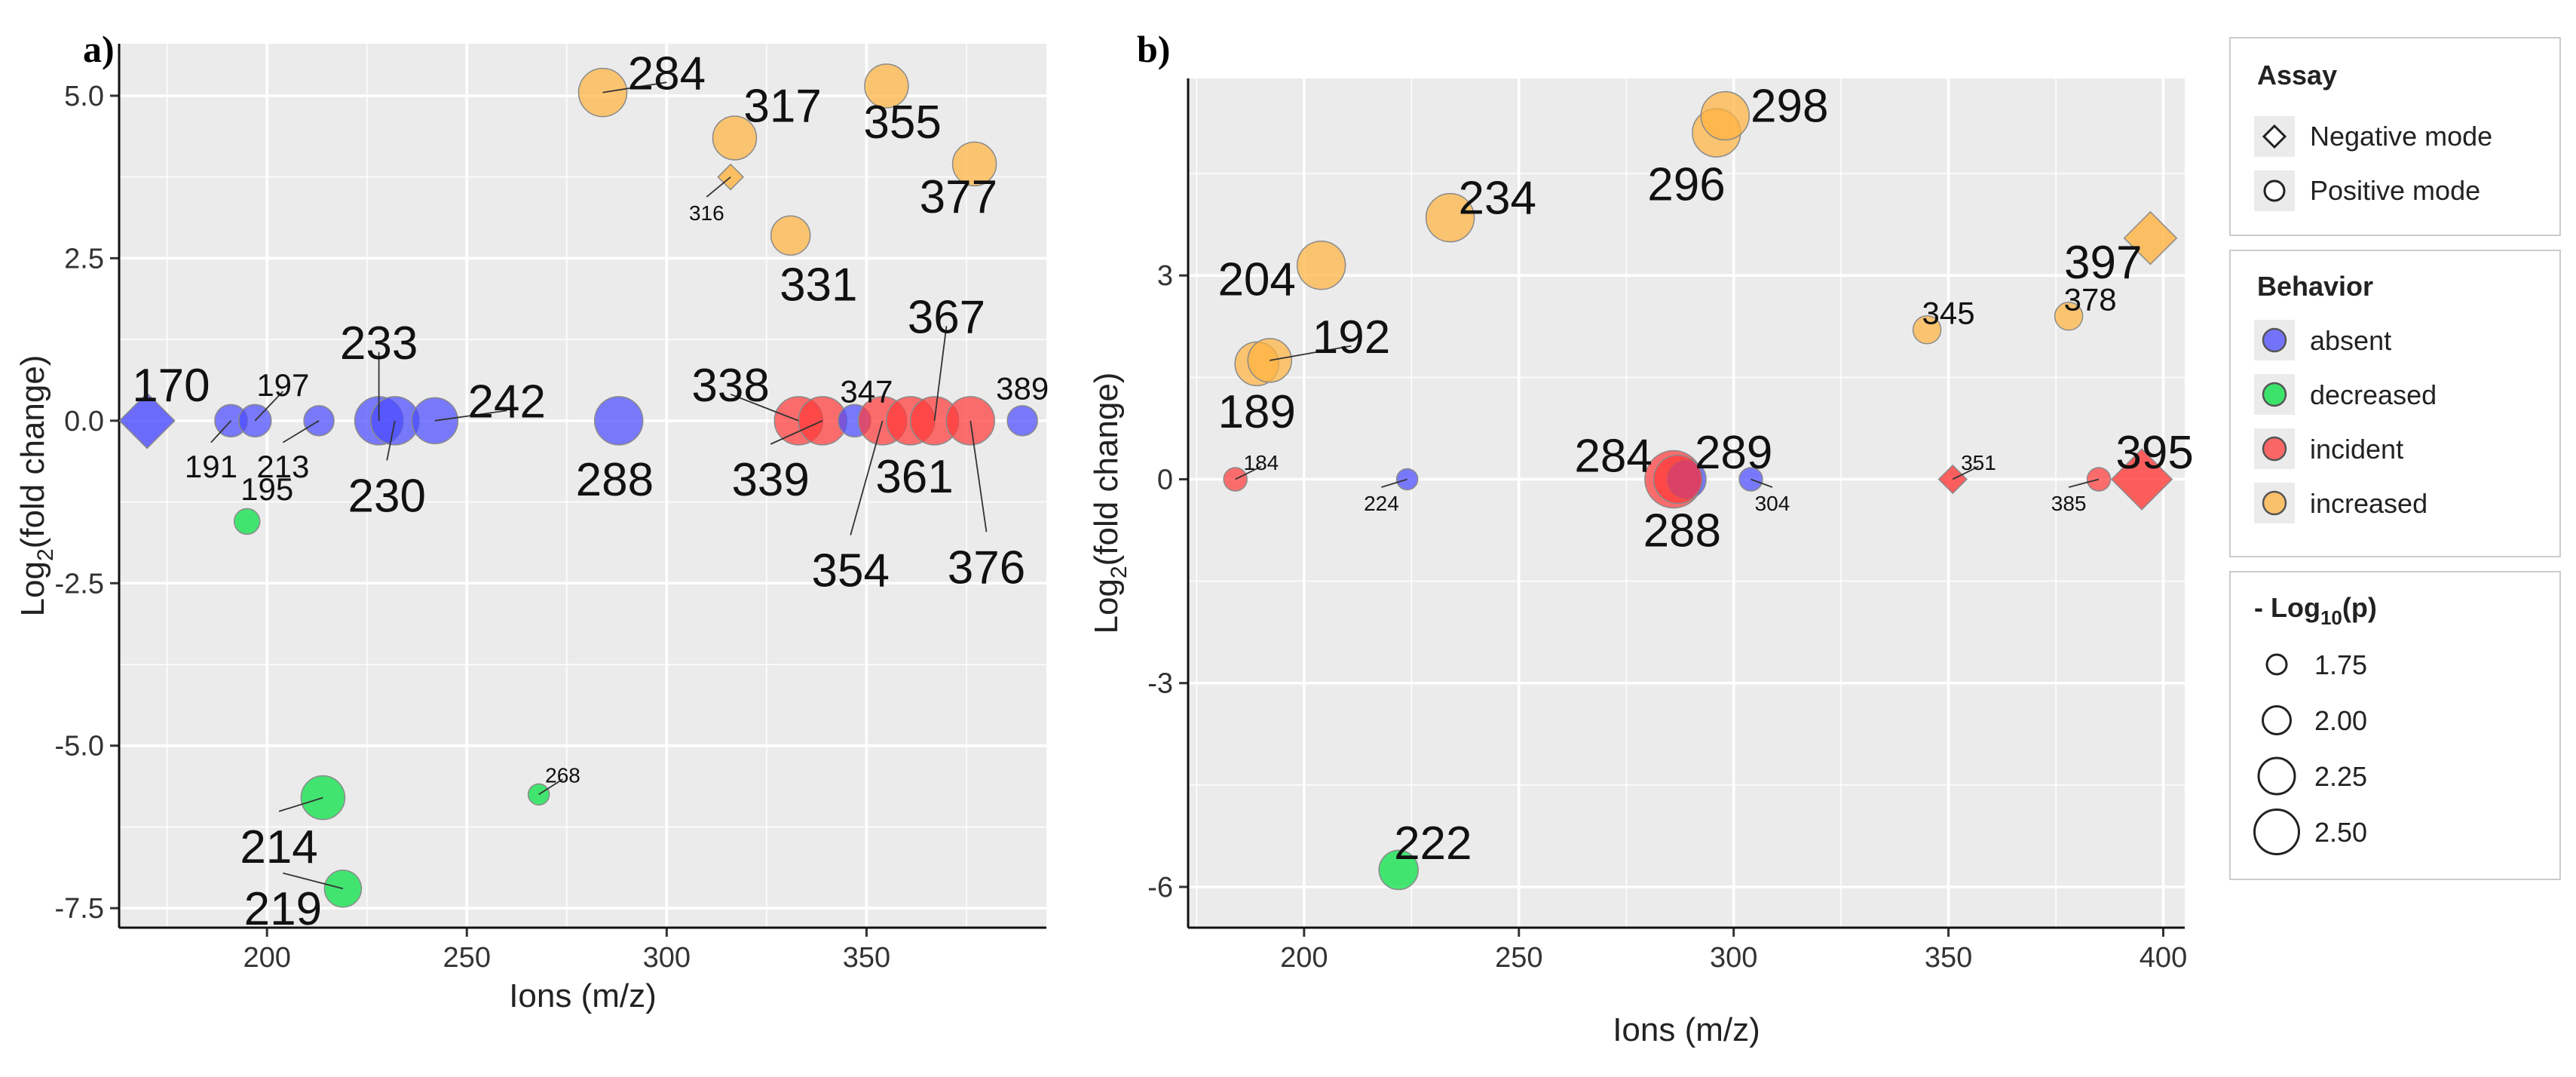 The image size is (2576, 1077). What do you see at coordinates (2359, 607) in the screenshot?
I see `legend-size-title-tail: (p)` at bounding box center [2359, 607].